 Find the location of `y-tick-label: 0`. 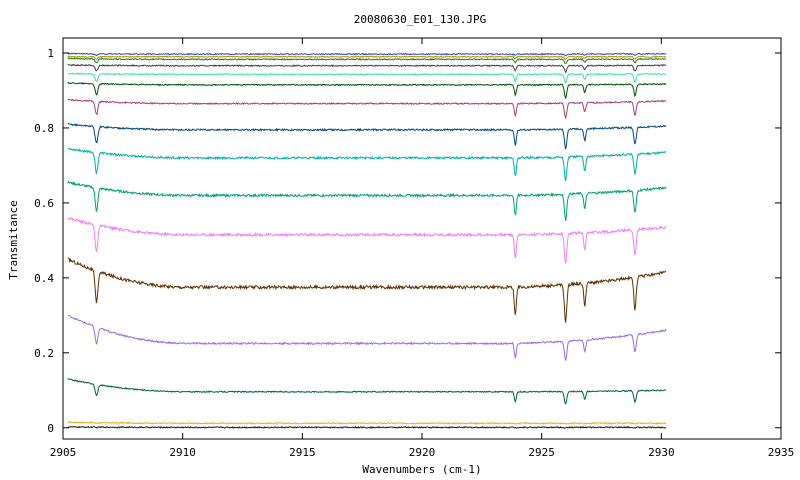

y-tick-label: 0 is located at coordinates (50, 428).